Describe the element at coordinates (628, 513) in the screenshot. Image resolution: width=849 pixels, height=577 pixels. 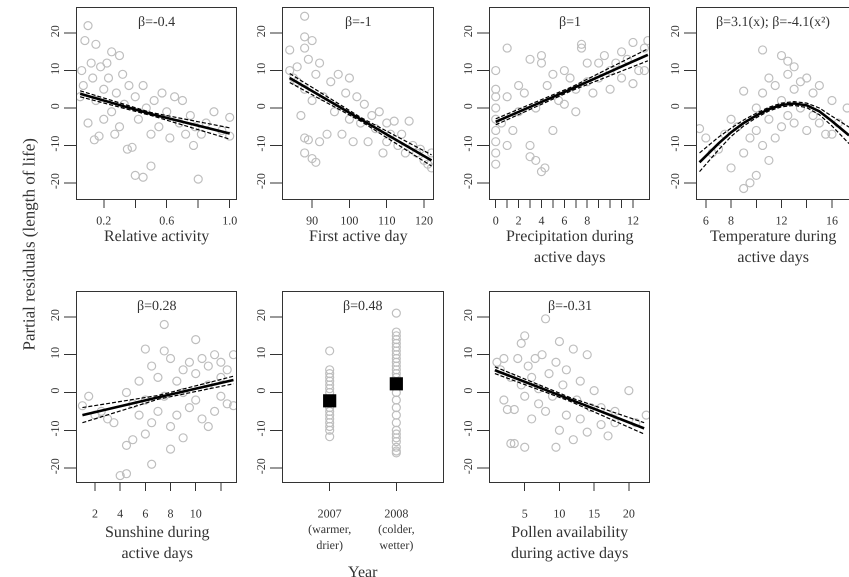
I see `x-tick-label: 20` at that location.